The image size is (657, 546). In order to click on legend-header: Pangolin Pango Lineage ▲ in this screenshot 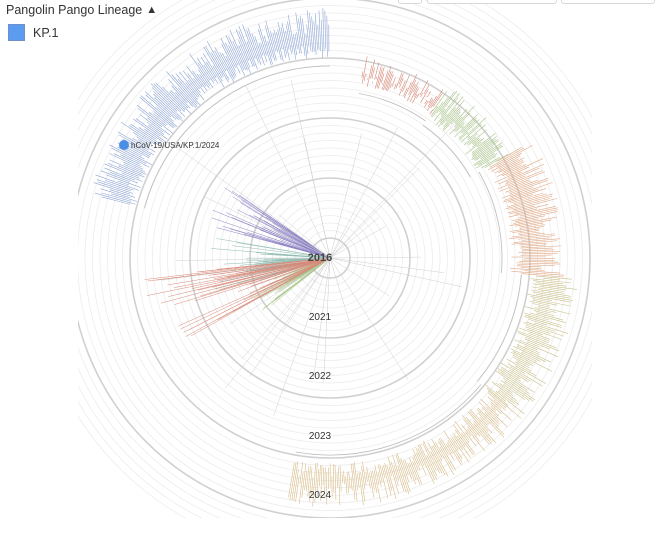, I will do `click(81, 10)`.